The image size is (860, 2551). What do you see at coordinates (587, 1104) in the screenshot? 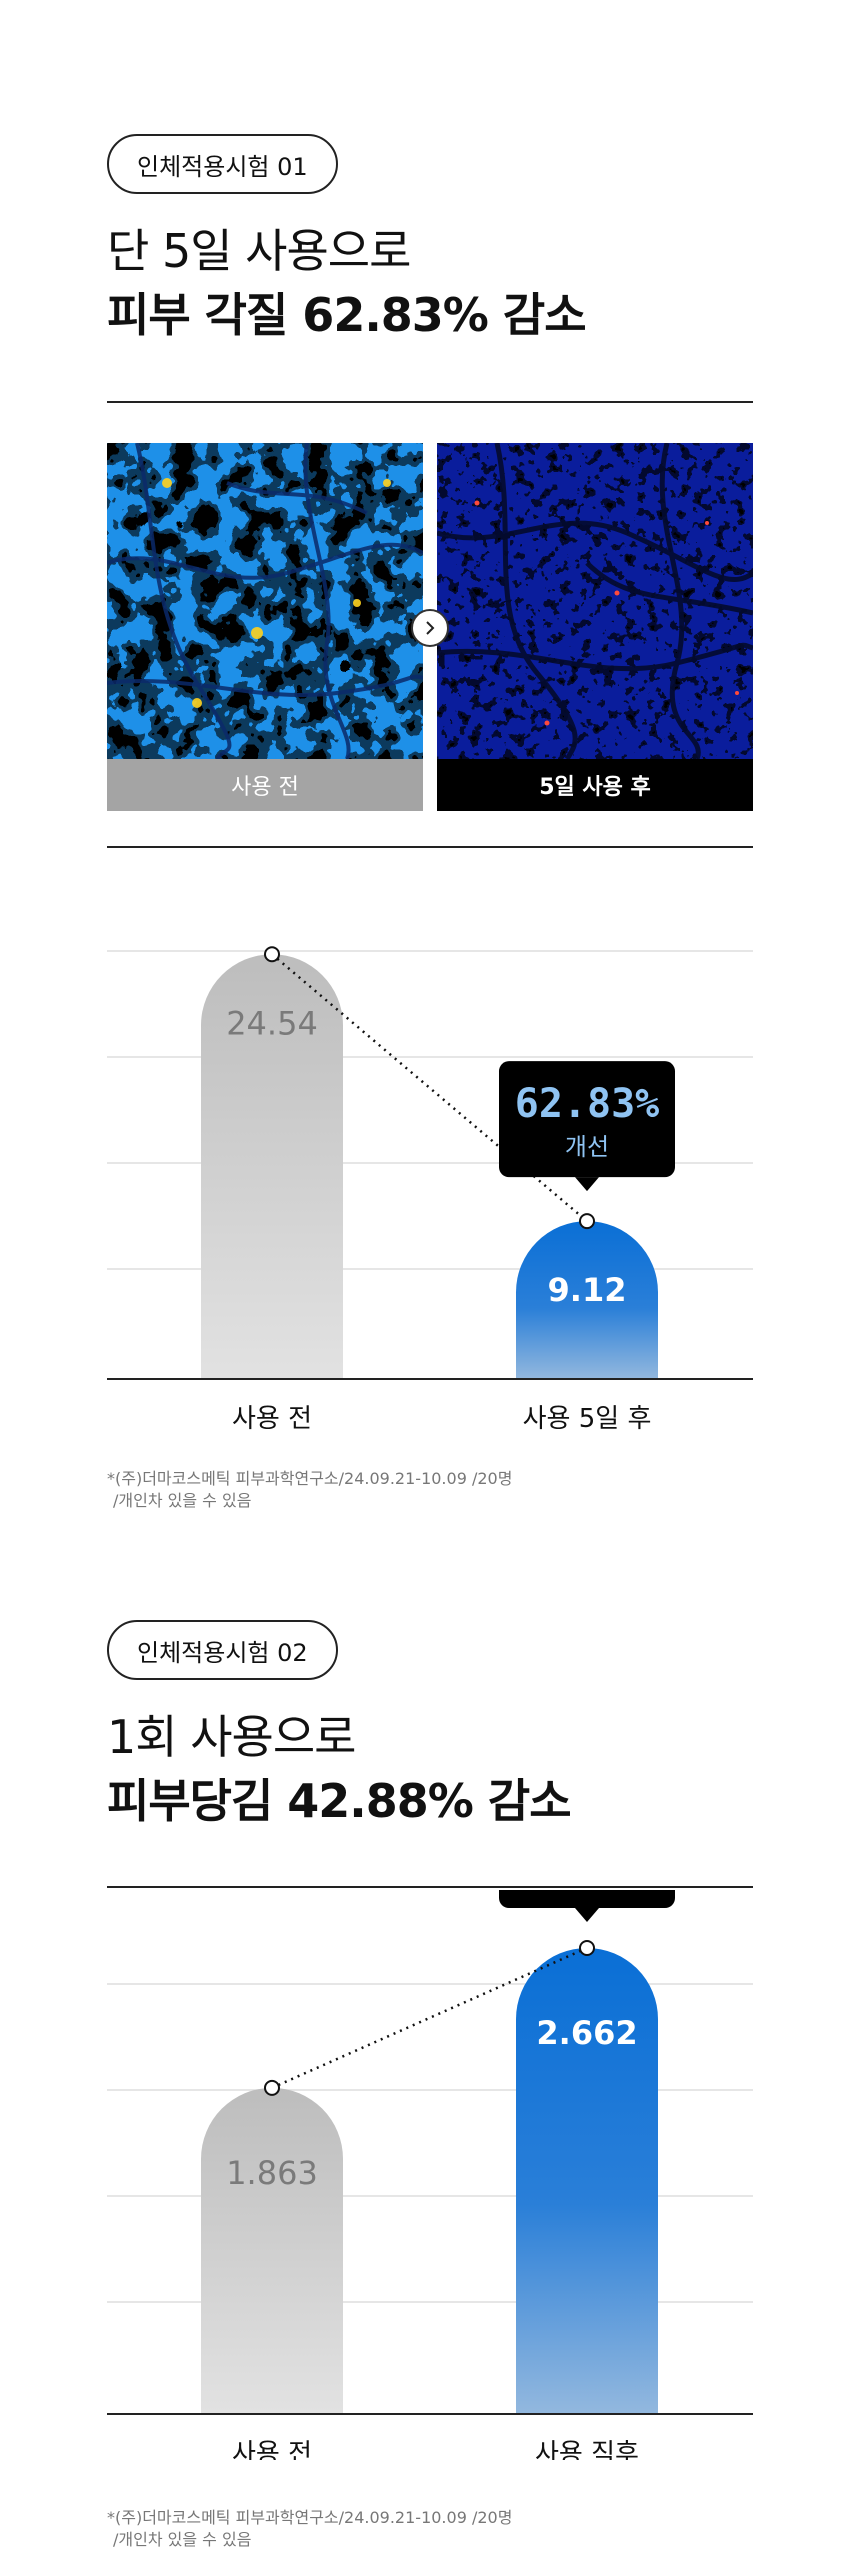
I see `callout-percentage: 62.83%` at bounding box center [587, 1104].